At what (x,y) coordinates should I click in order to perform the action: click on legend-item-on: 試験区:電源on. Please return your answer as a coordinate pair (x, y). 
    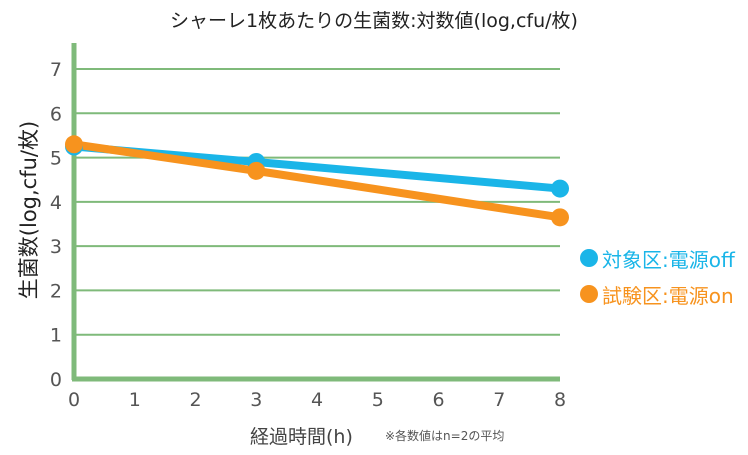
    Looking at the image, I should click on (657, 294).